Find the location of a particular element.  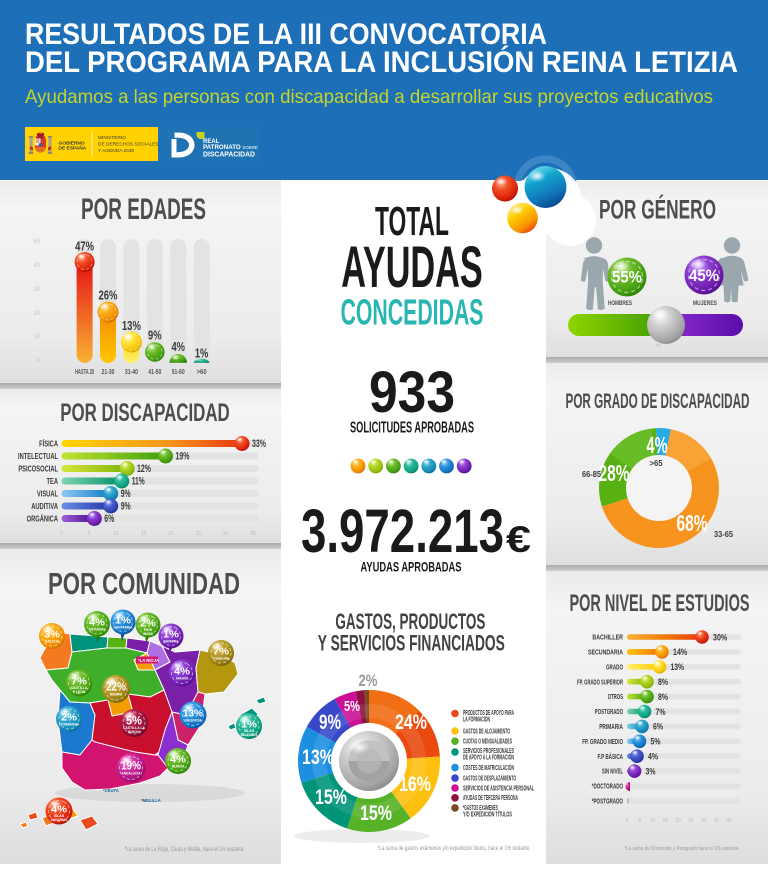

svg-text: 8% is located at coordinates (663, 682).